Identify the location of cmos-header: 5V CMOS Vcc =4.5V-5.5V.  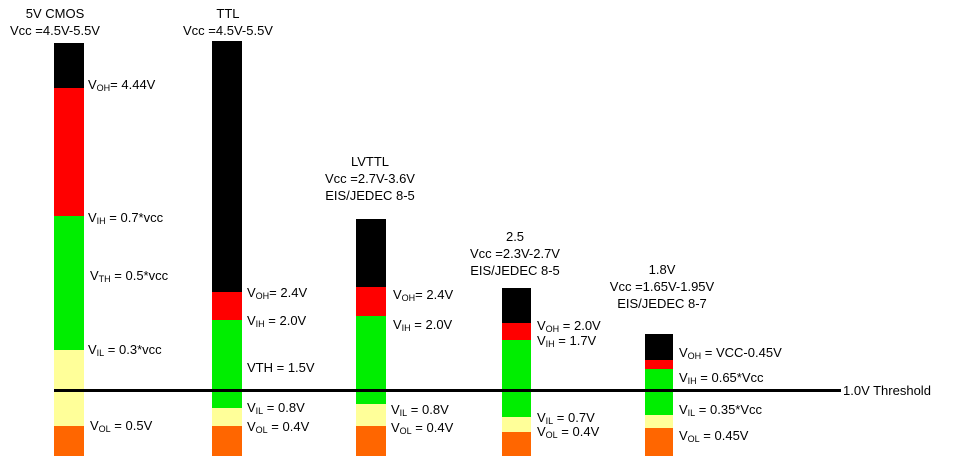
(55, 22).